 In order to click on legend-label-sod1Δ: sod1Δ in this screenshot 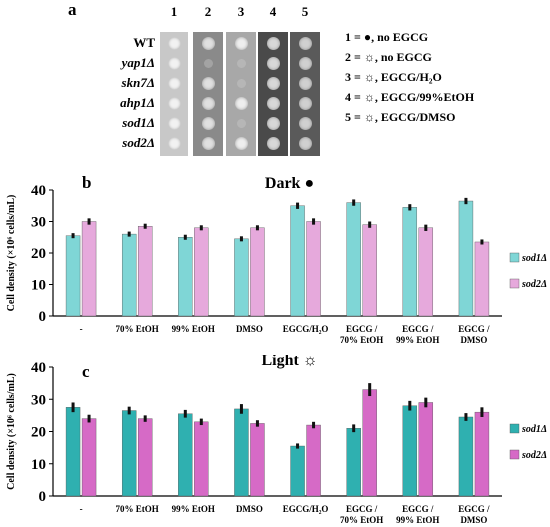, I will do `click(534, 429)`.